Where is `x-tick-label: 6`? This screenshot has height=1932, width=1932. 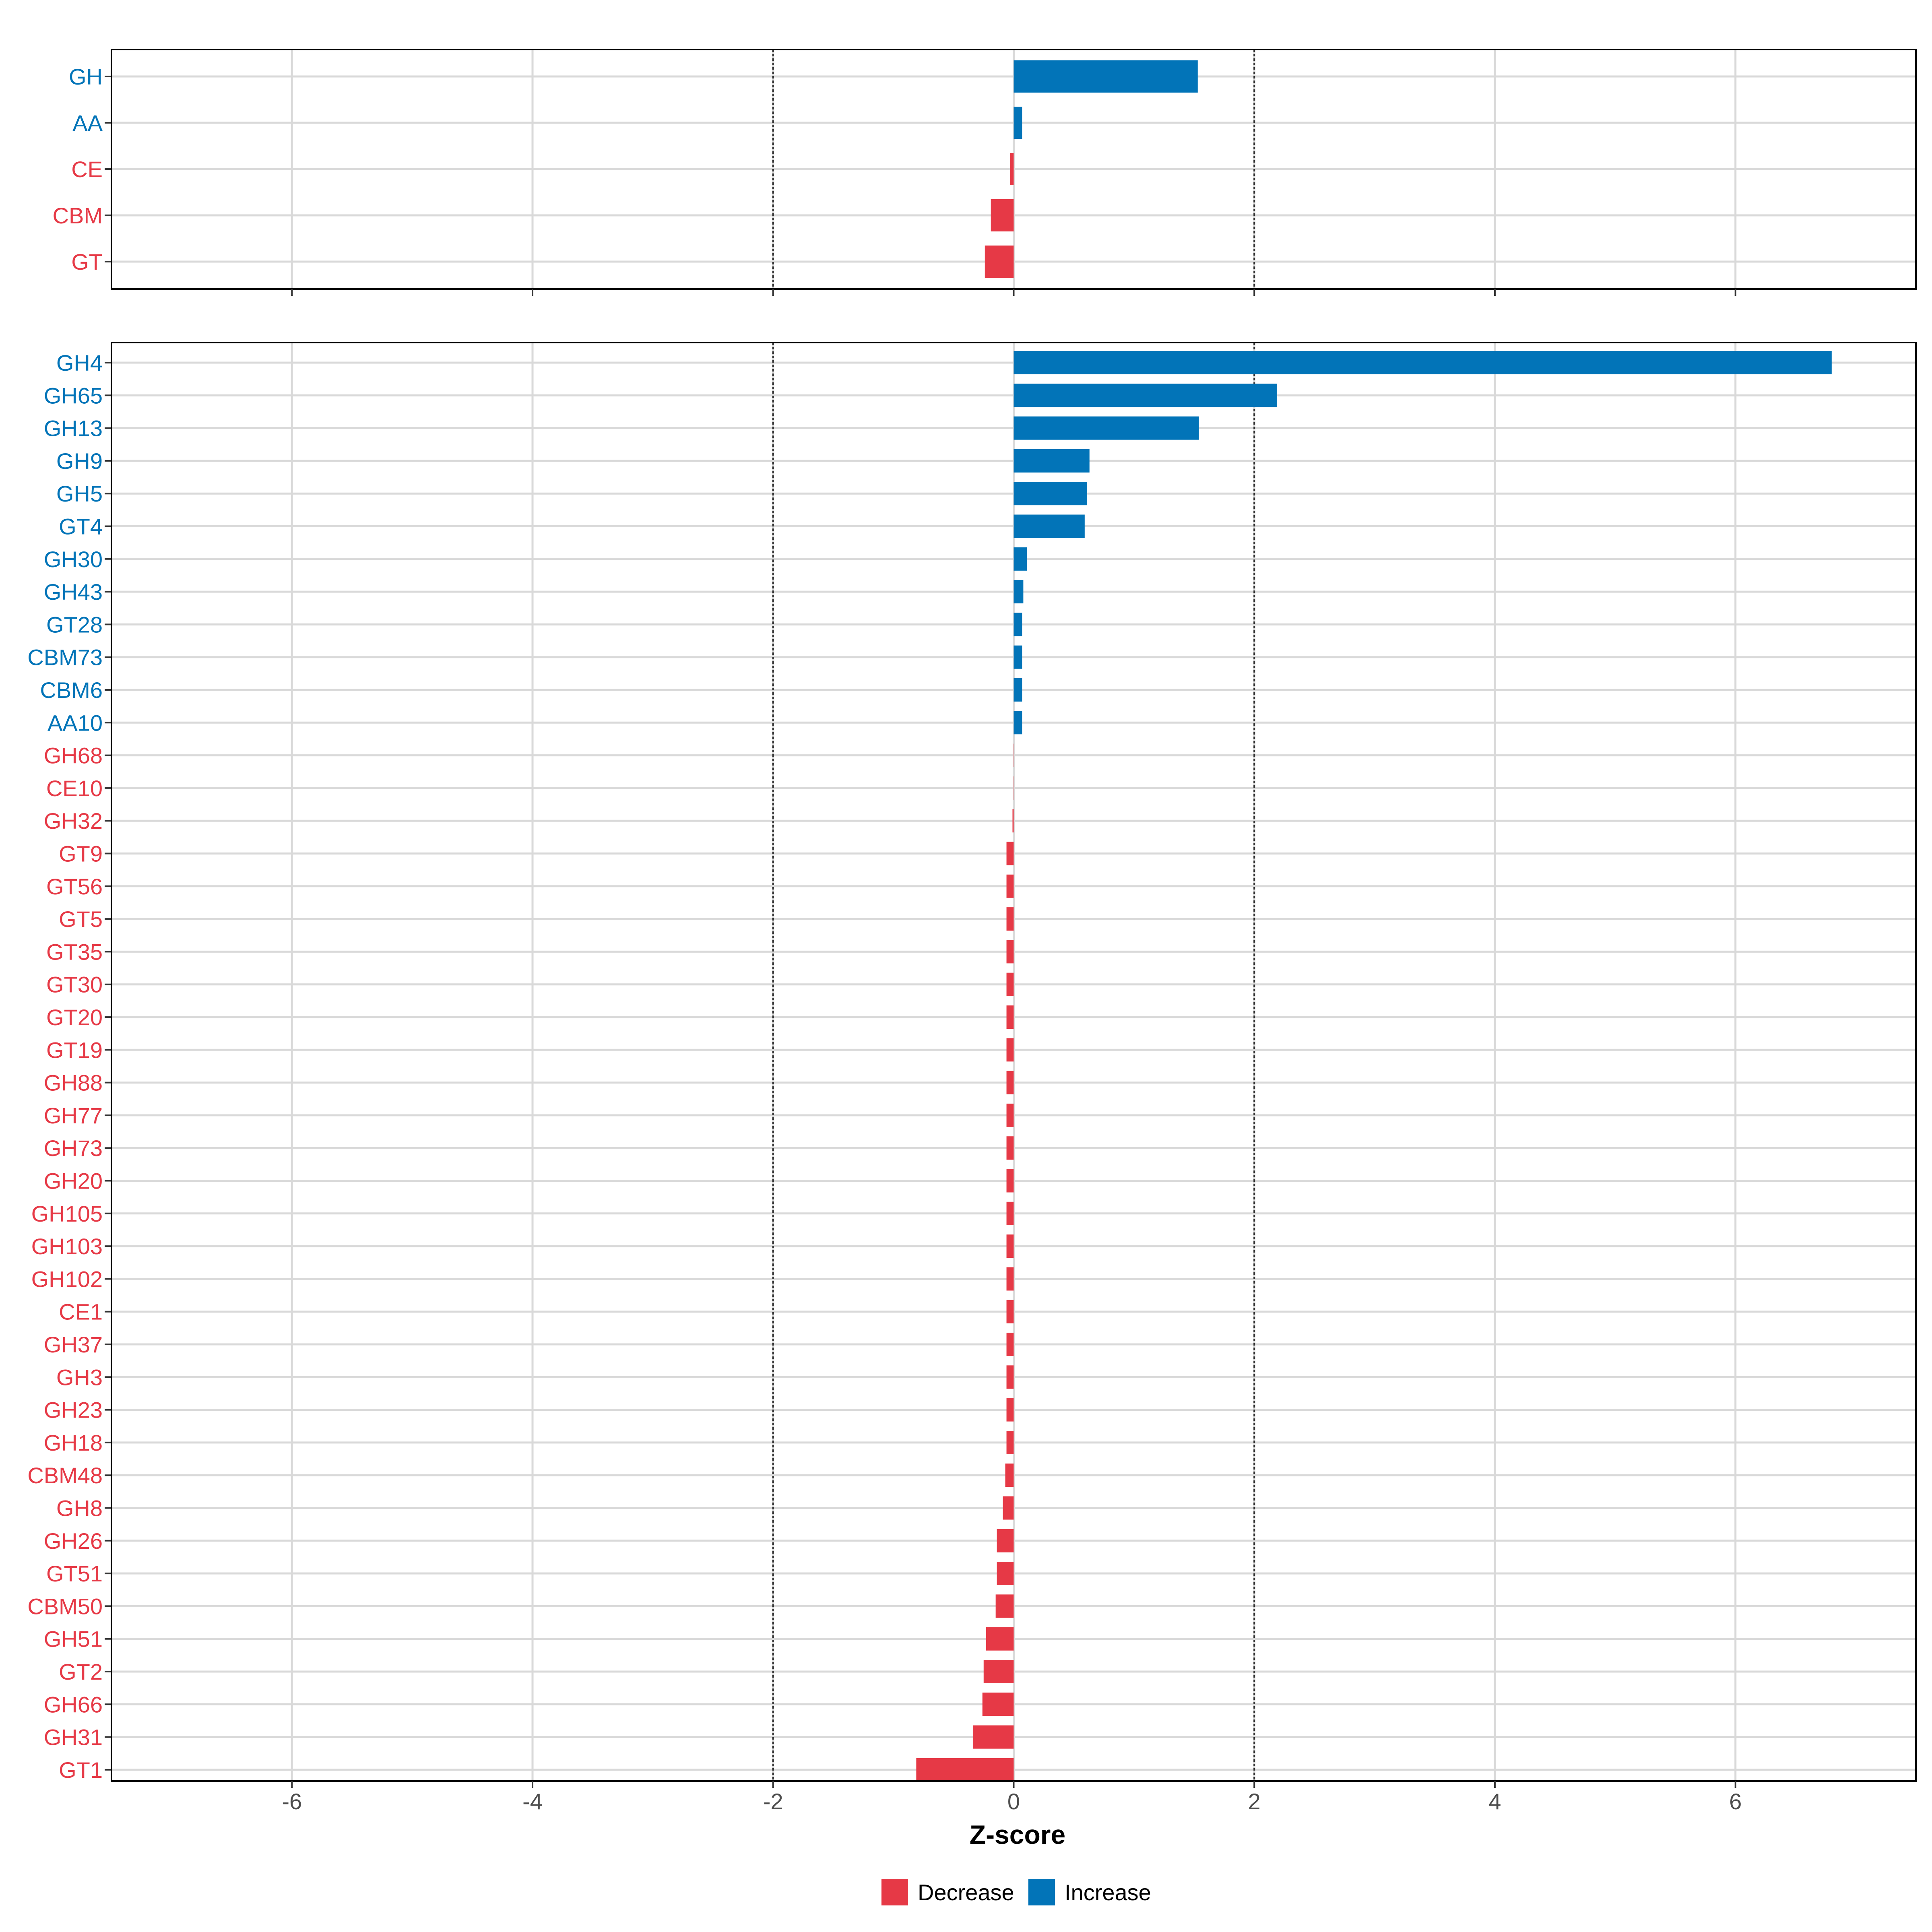 x-tick-label: 6 is located at coordinates (1735, 1801).